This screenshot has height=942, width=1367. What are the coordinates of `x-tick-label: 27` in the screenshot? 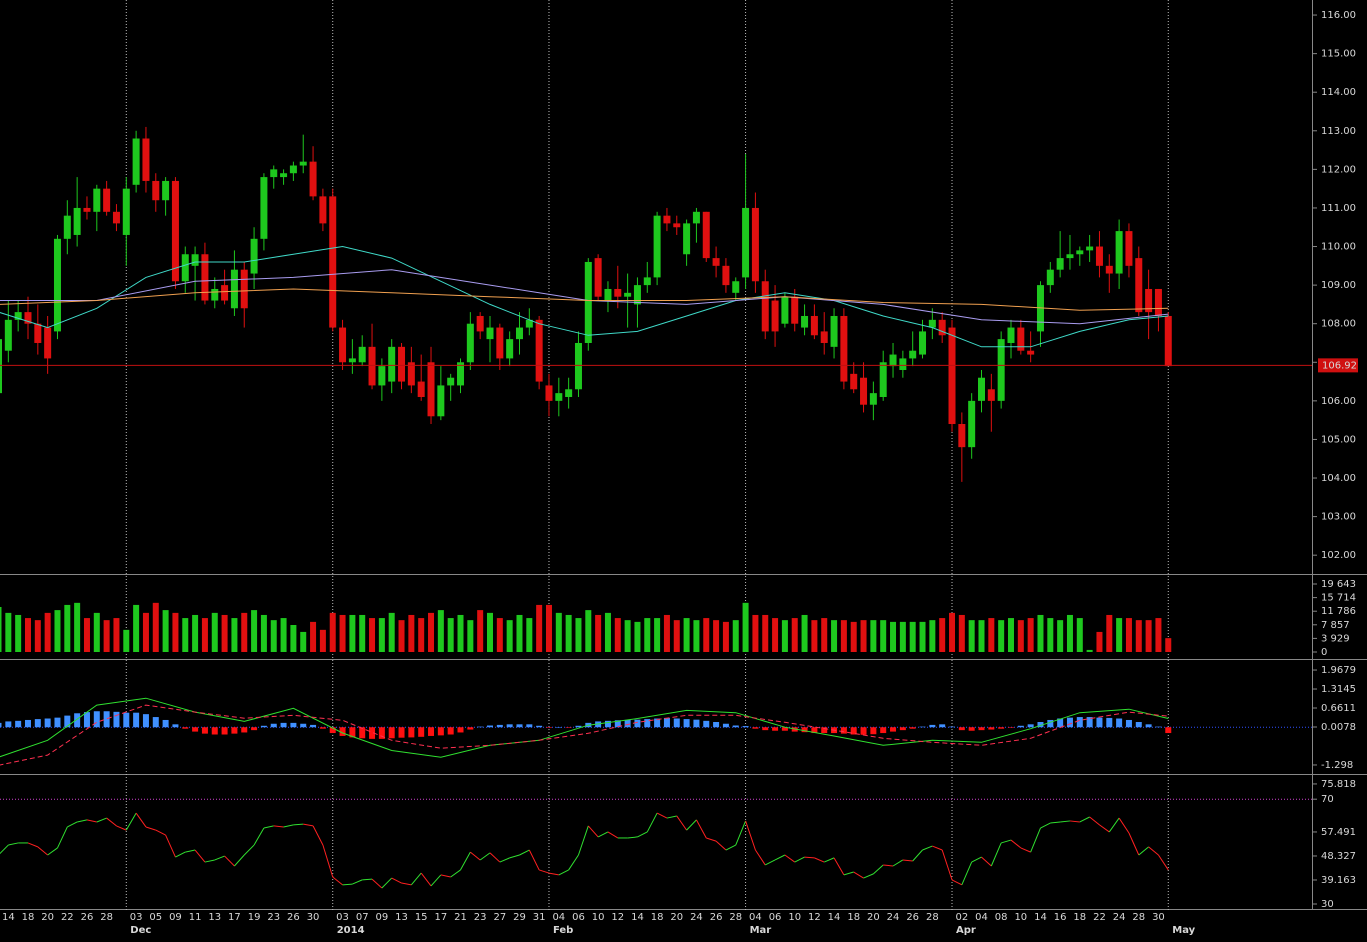 It's located at (499, 917).